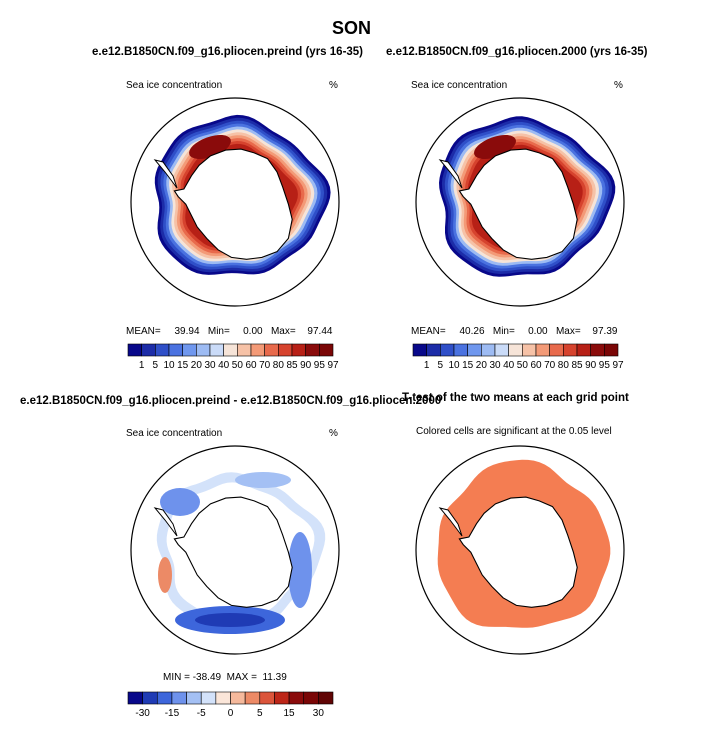  I want to click on colorbar-preind: 1 5 10 15 20 30 40 50 60 70 80 85 90 95 97, so click(233, 357).